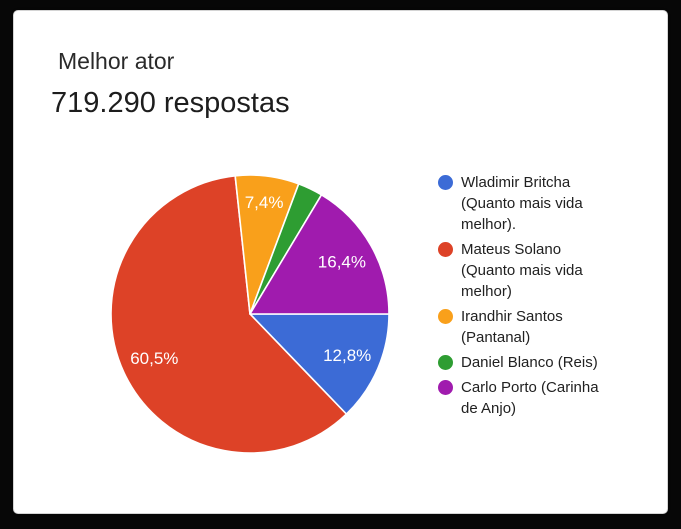 This screenshot has width=681, height=529. What do you see at coordinates (154, 358) in the screenshot?
I see `pie-slice-label-1: 60,5%` at bounding box center [154, 358].